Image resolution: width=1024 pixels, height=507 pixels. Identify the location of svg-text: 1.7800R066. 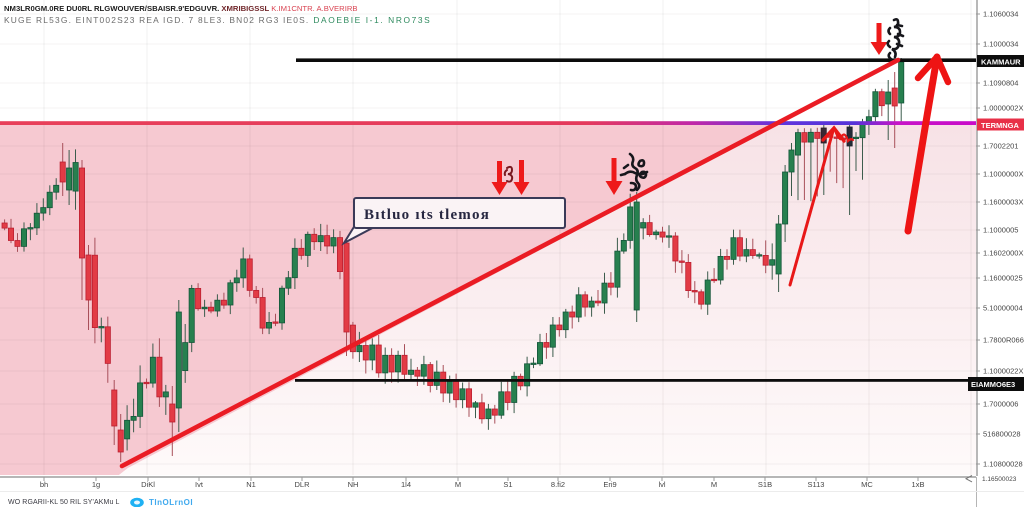
(1003, 340).